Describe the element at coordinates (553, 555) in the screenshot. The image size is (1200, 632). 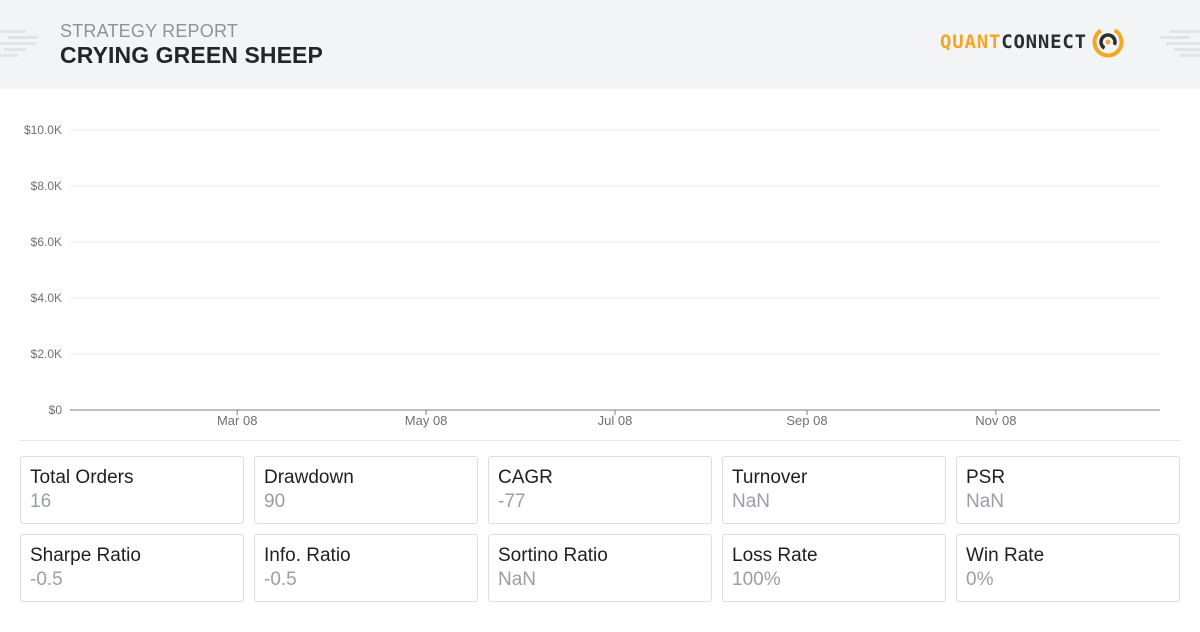
I see `metric-label: Sortino Ratio` at that location.